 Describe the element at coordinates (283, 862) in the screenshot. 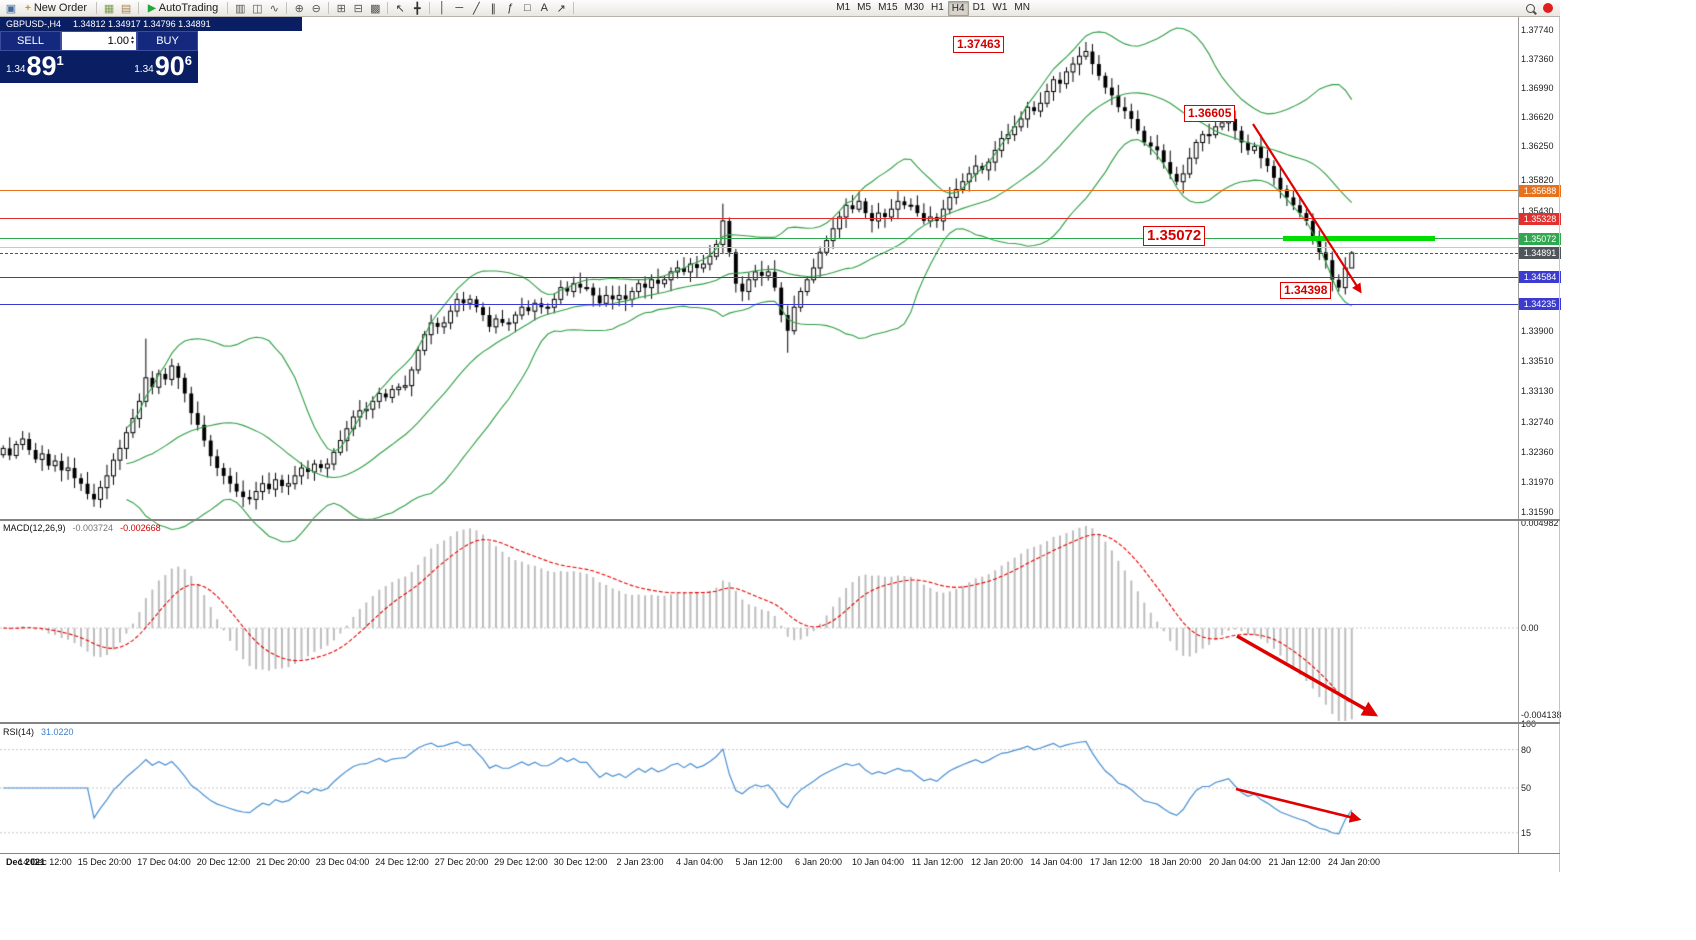

I see `time-label-5: 21 Dec 20:00` at that location.